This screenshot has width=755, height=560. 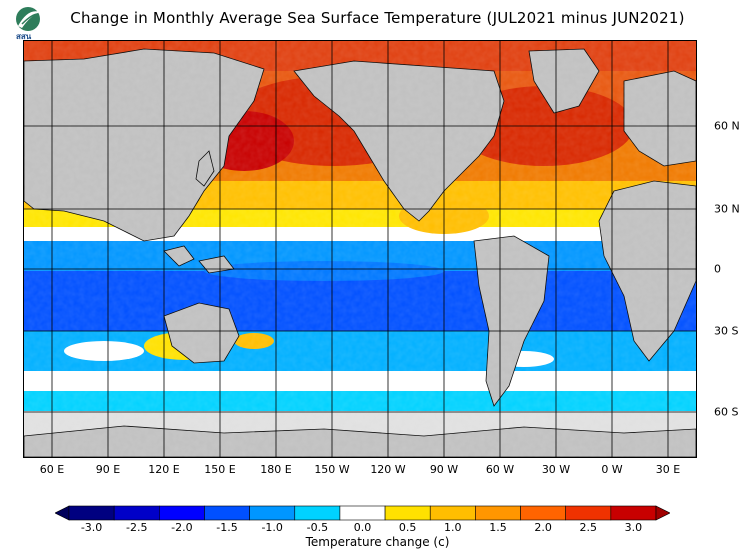 I want to click on longitude-tick-label: 120 W, so click(x=388, y=469).